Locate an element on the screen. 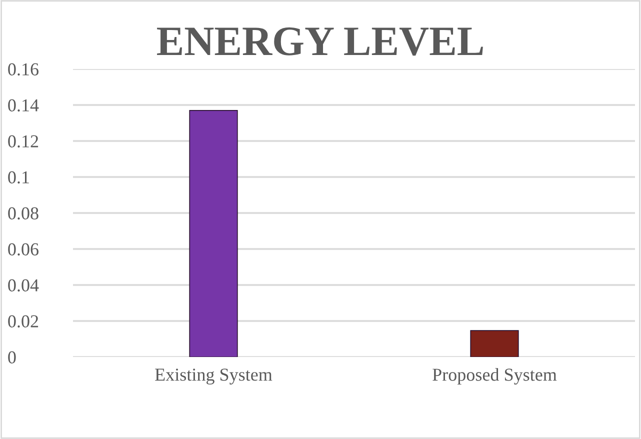  y-tick-label: 0.14 is located at coordinates (23, 105).